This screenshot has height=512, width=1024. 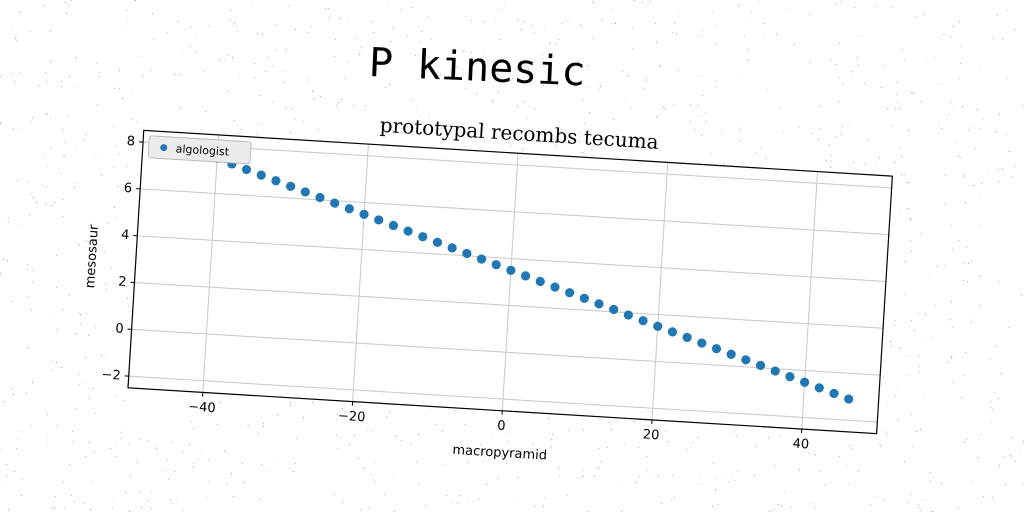 I want to click on legend-marker, so click(x=164, y=148).